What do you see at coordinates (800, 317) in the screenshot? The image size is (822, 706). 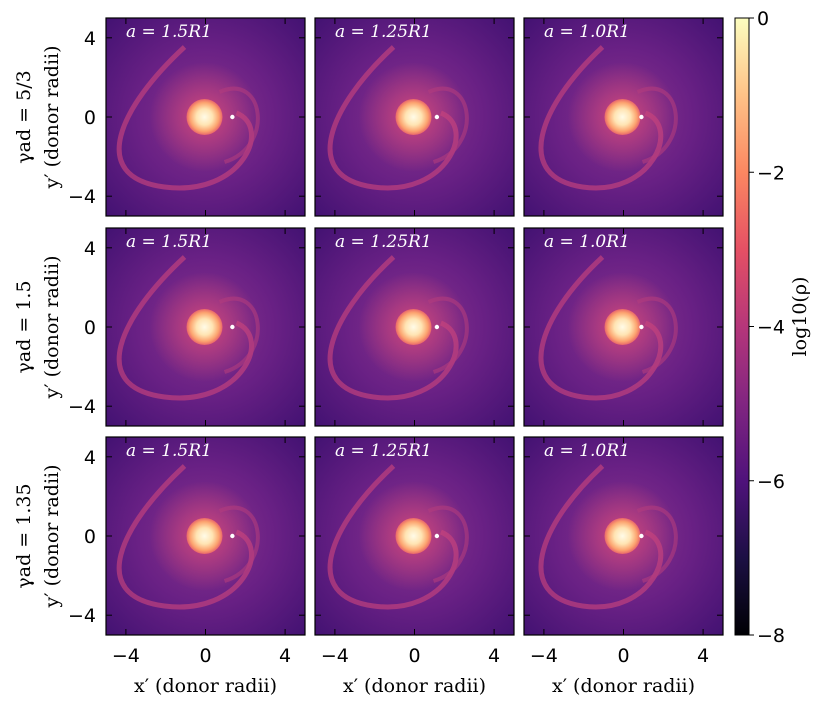 I see `colorbar-label: log10(ρ)` at bounding box center [800, 317].